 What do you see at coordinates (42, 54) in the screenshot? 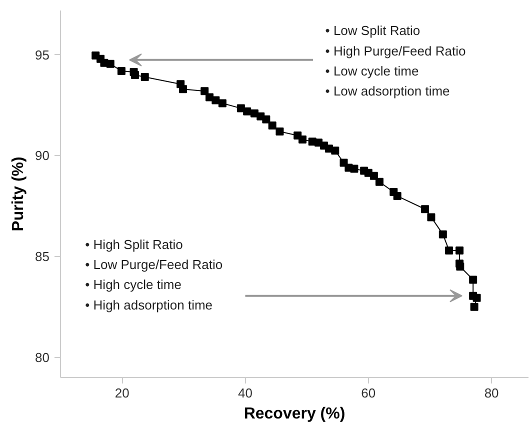
I see `y-tick-label: 95` at bounding box center [42, 54].